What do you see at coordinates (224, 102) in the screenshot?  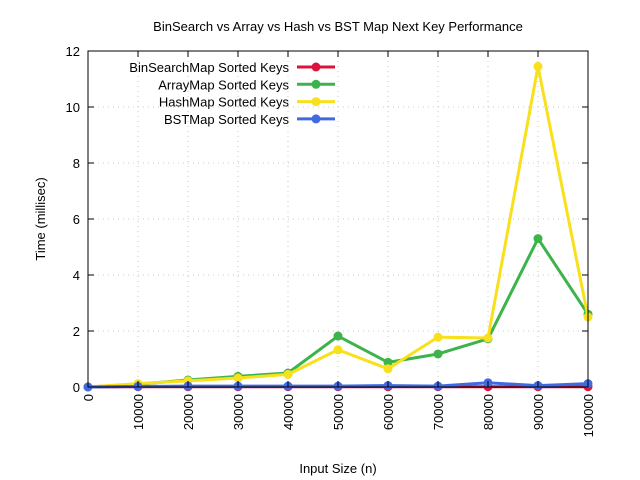 I see `legend-label: HashMap Sorted Keys` at bounding box center [224, 102].